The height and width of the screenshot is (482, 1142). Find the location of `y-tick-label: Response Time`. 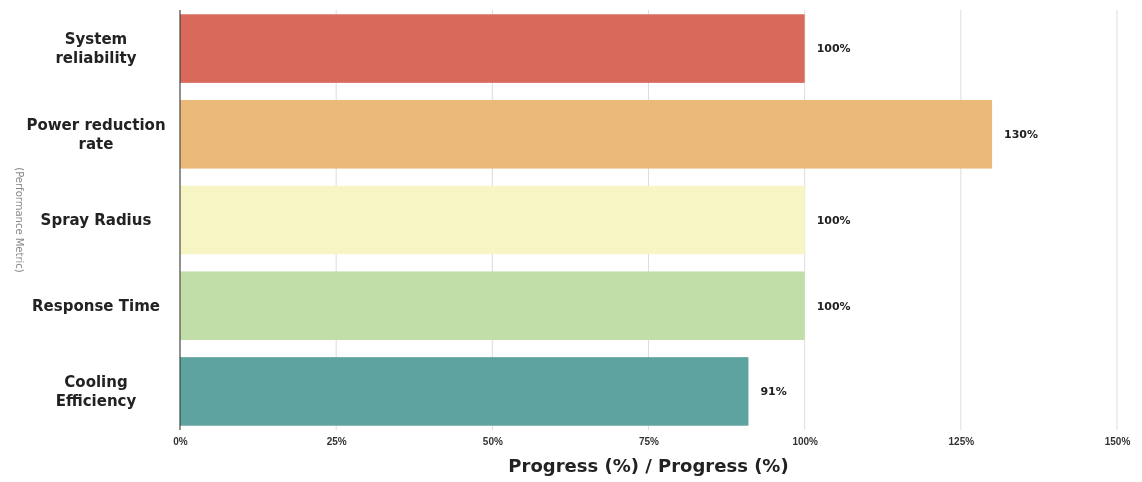

y-tick-label: Response Time is located at coordinates (96, 305).